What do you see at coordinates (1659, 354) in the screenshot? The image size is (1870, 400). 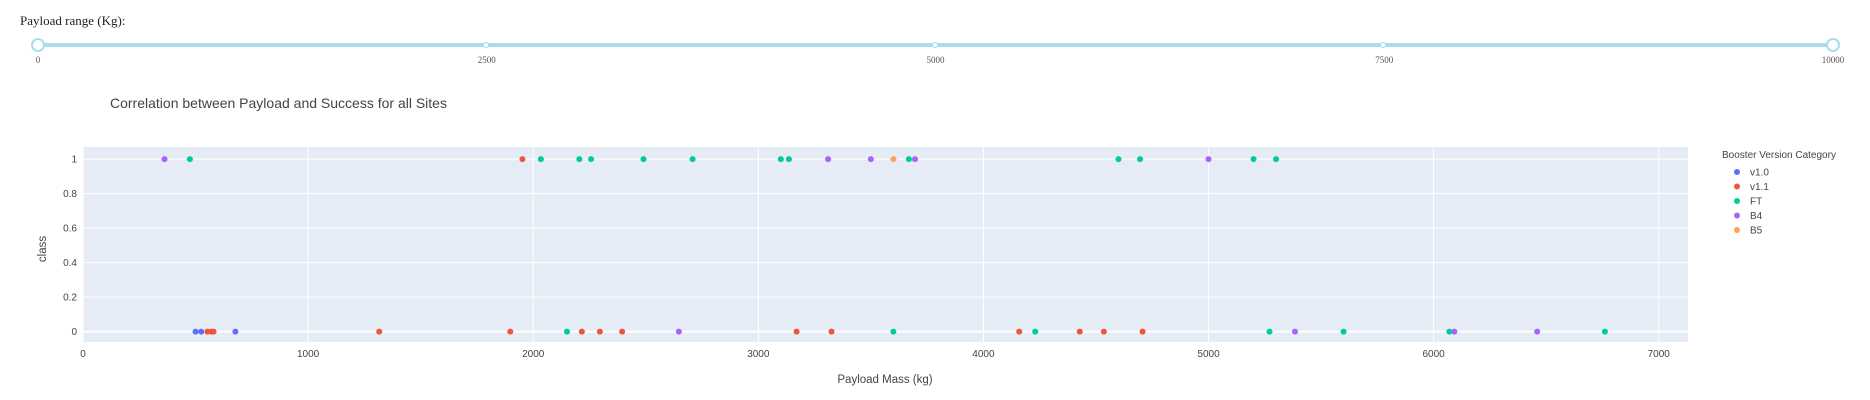 I see `x-tick-label: 7000` at bounding box center [1659, 354].